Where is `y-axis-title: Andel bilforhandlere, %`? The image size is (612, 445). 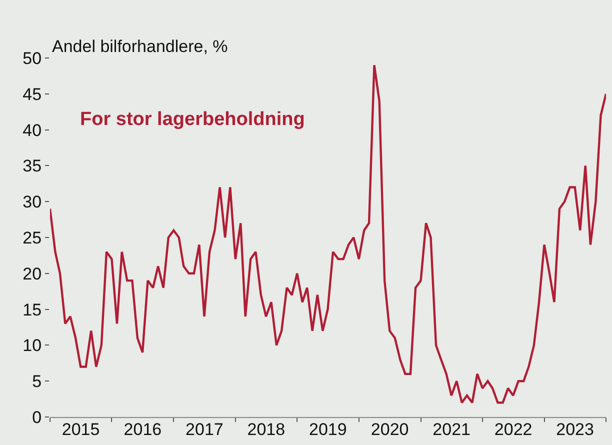
y-axis-title: Andel bilforhandlere, % is located at coordinates (140, 46).